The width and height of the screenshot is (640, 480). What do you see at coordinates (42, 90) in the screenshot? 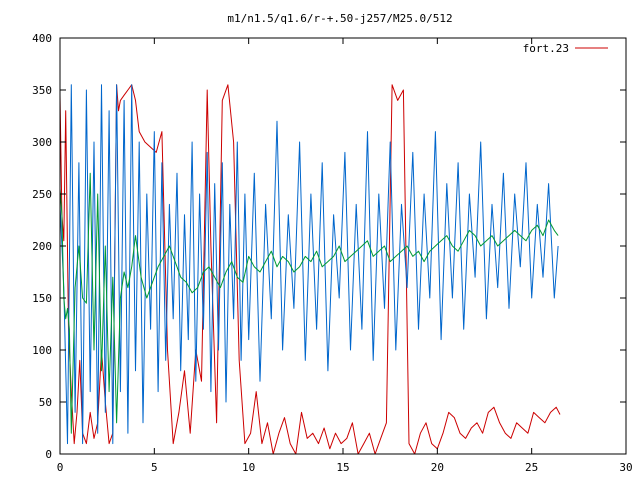
I see `y-tick-label: 350` at bounding box center [42, 90].